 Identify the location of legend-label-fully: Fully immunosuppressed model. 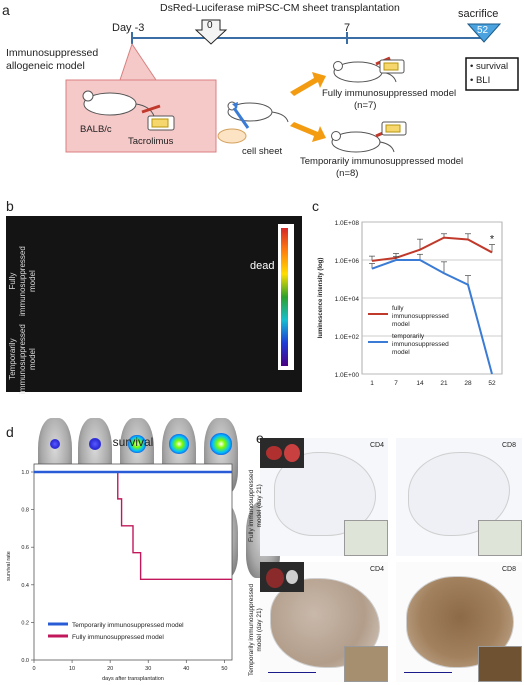
(118, 637).